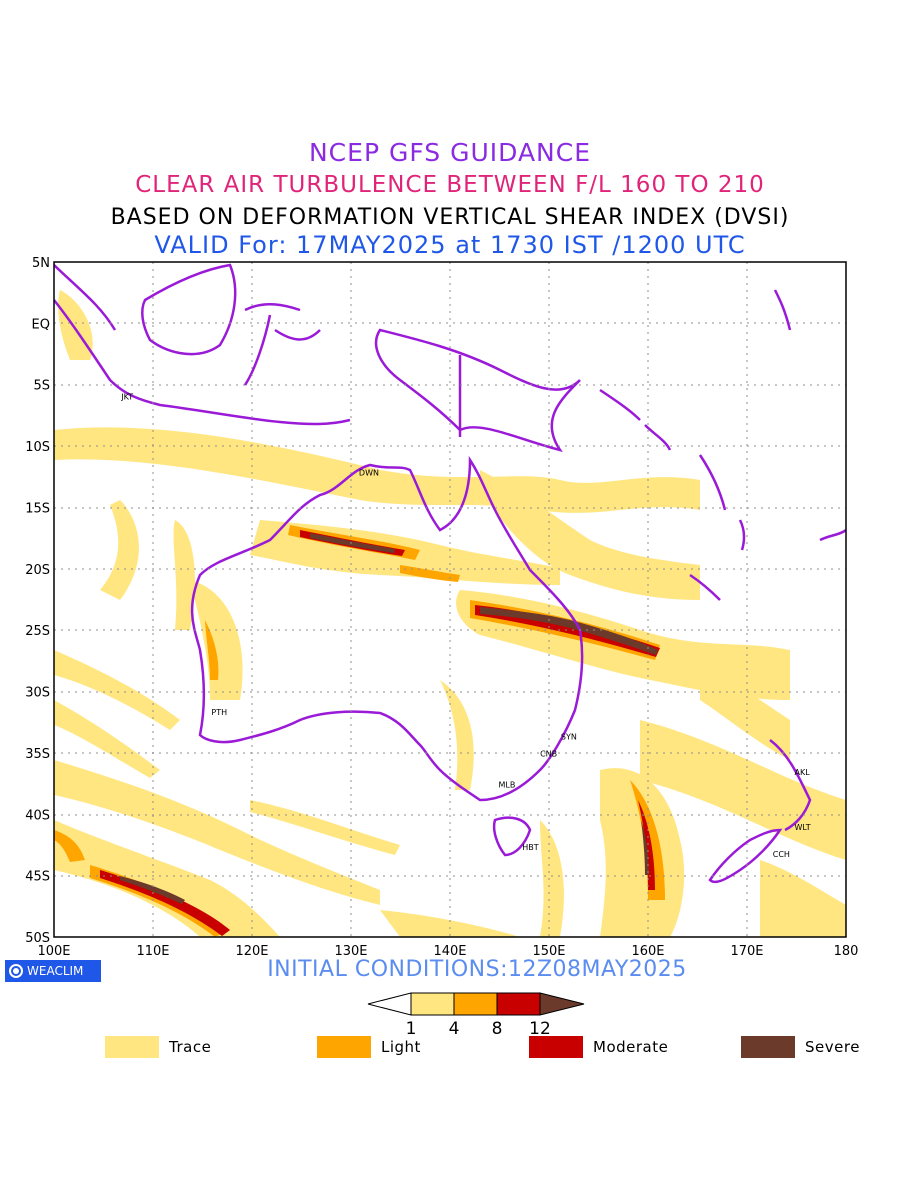  I want to click on lon-tick-label: 100E, so click(53, 951).